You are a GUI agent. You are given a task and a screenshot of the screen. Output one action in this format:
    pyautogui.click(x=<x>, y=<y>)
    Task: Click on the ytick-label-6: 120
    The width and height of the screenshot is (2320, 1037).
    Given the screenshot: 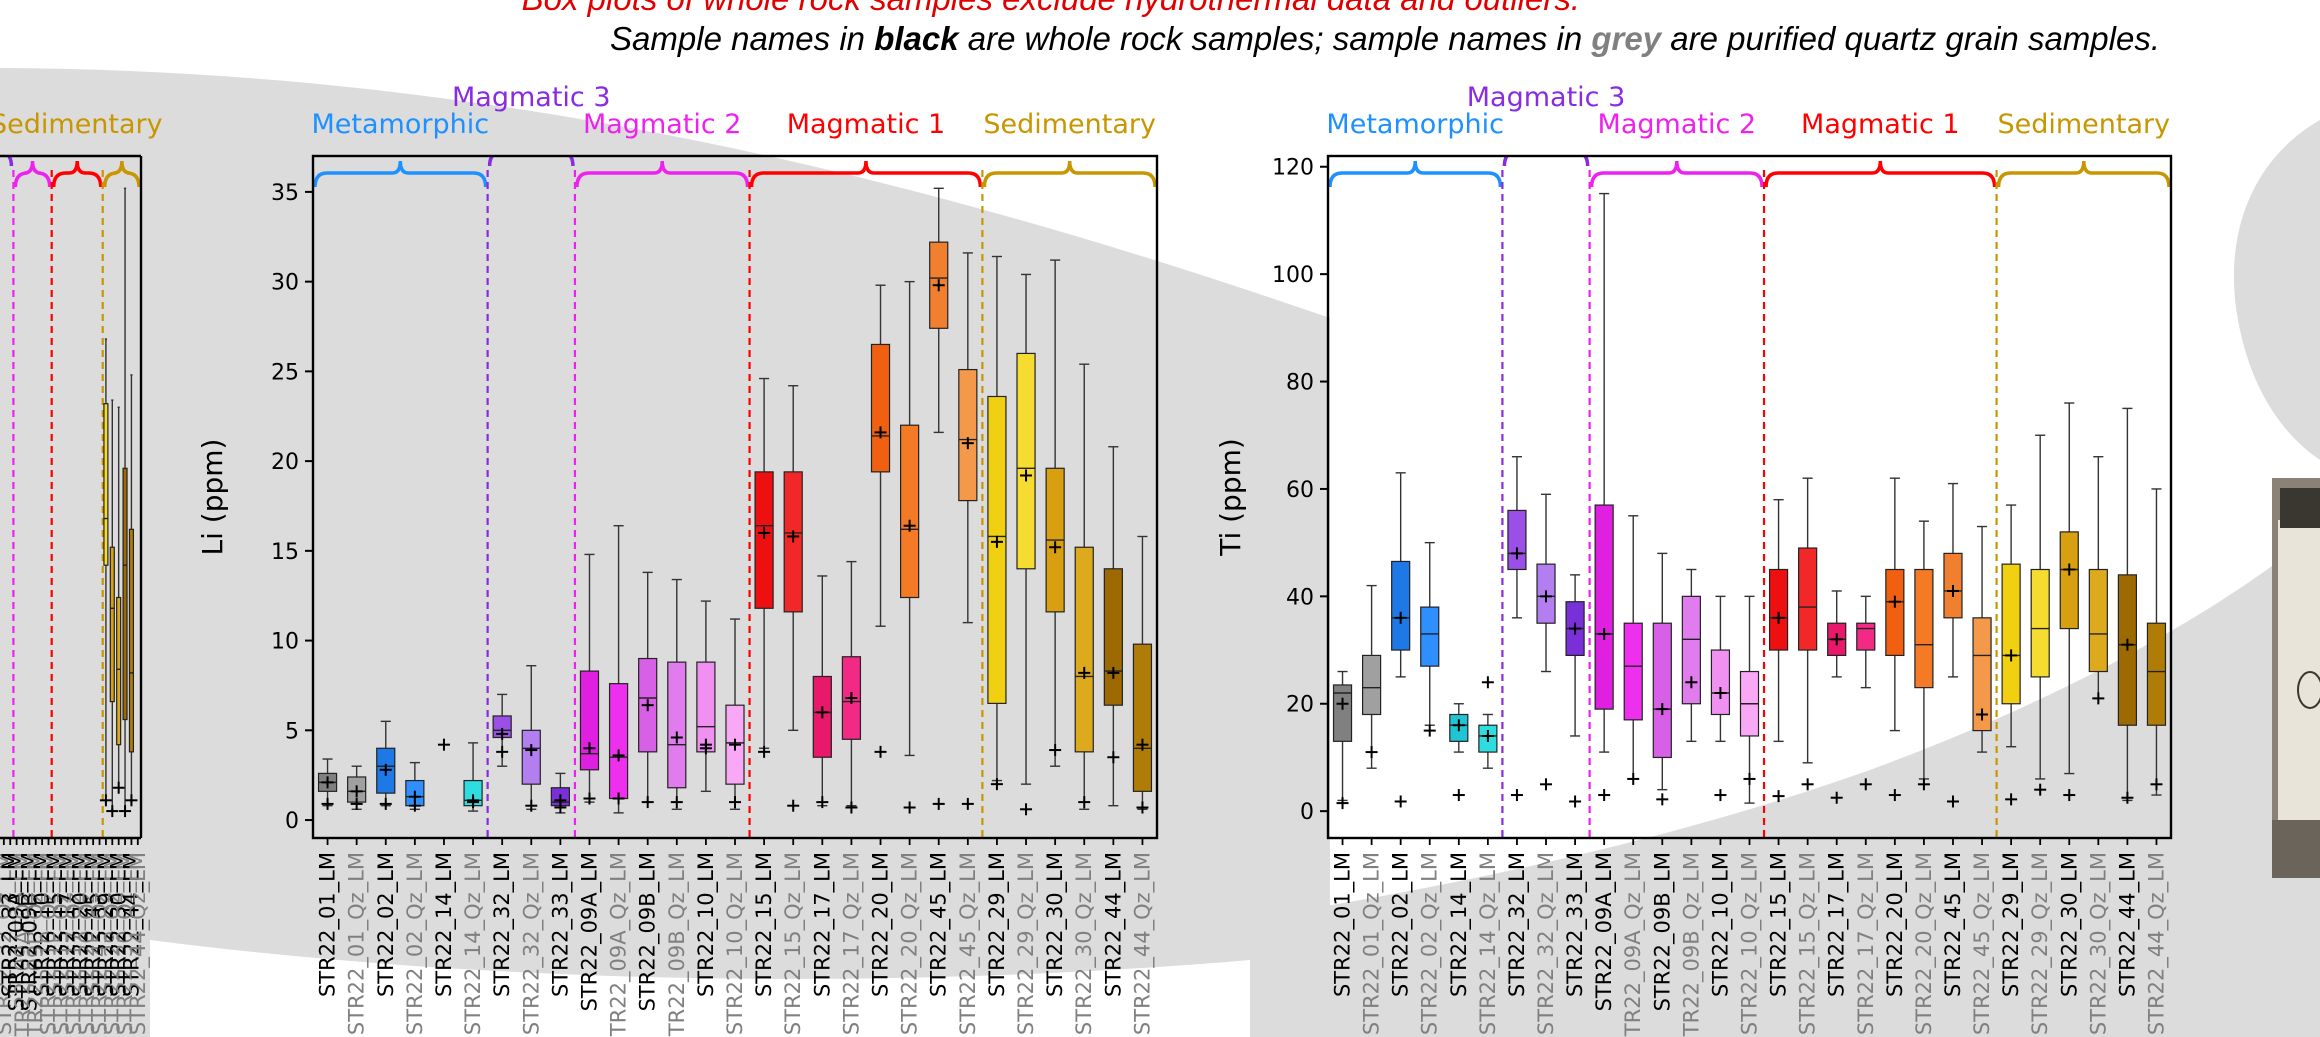 What is the action you would take?
    pyautogui.click(x=1293, y=168)
    